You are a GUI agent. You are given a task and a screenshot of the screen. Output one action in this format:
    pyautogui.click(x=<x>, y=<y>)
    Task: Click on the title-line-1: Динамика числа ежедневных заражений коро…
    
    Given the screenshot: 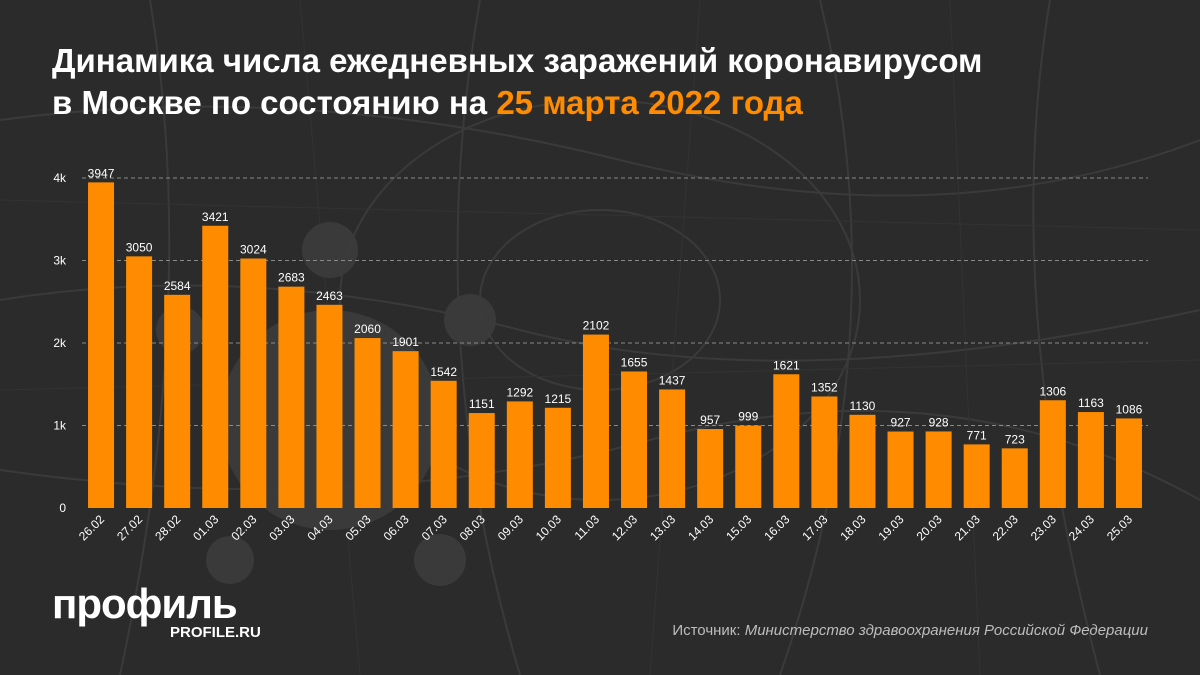 What is the action you would take?
    pyautogui.click(x=517, y=60)
    